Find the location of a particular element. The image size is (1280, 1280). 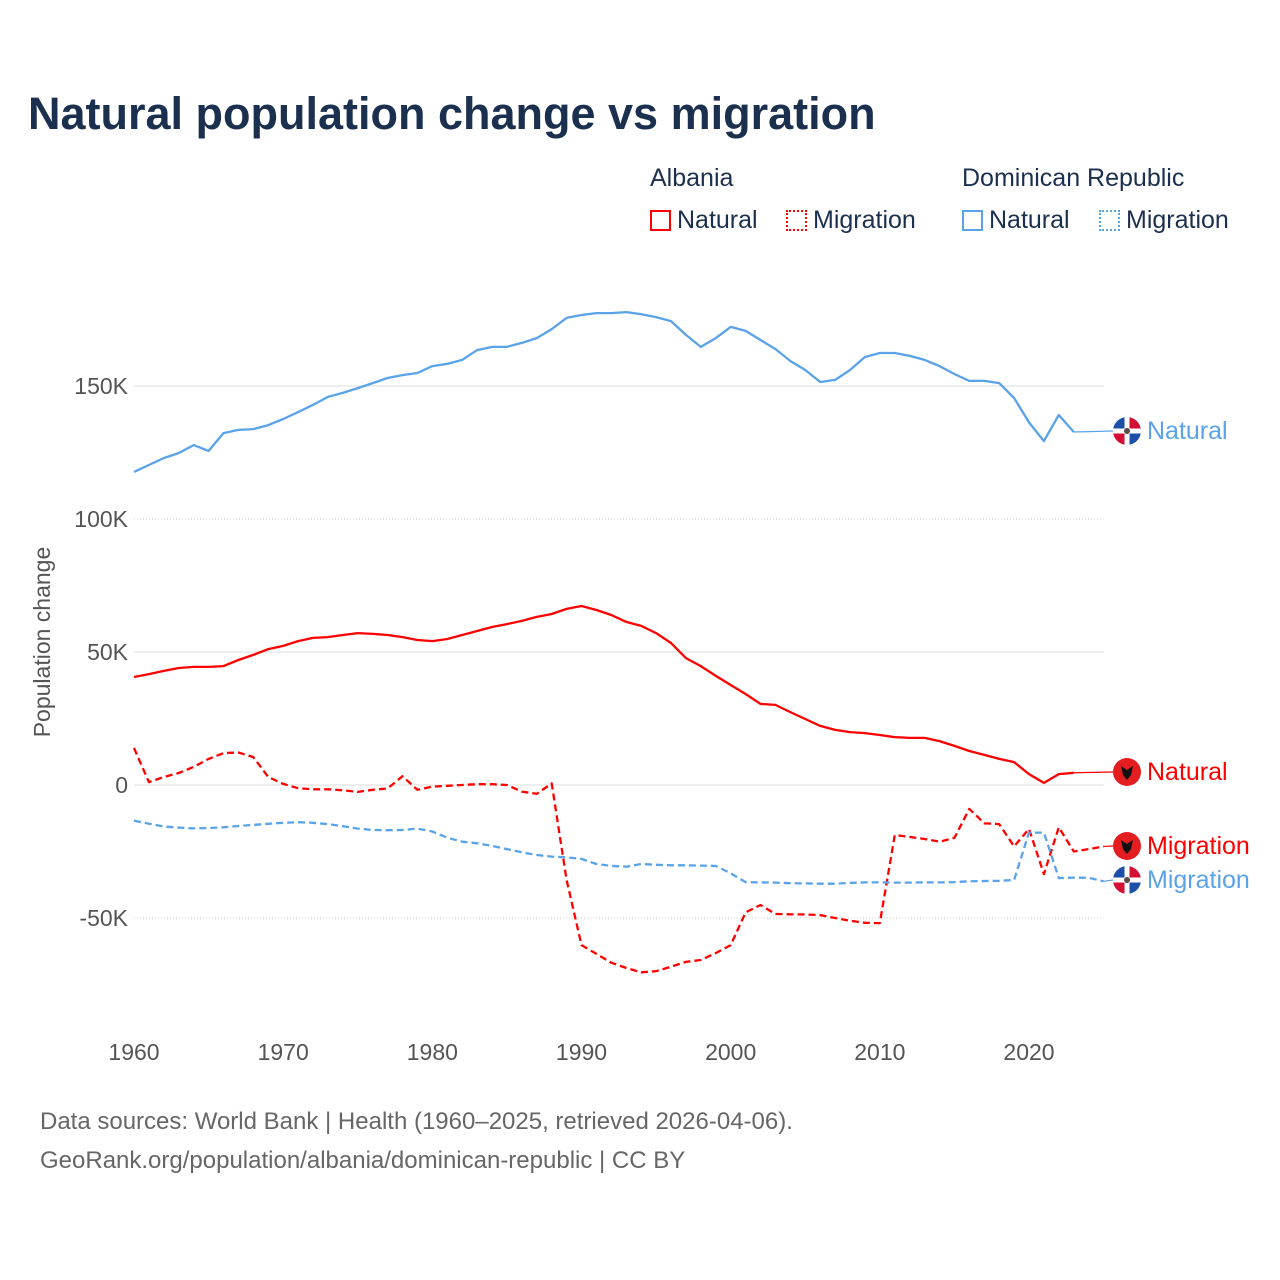

legend-item-dr-natural: Natural is located at coordinates (1016, 220).